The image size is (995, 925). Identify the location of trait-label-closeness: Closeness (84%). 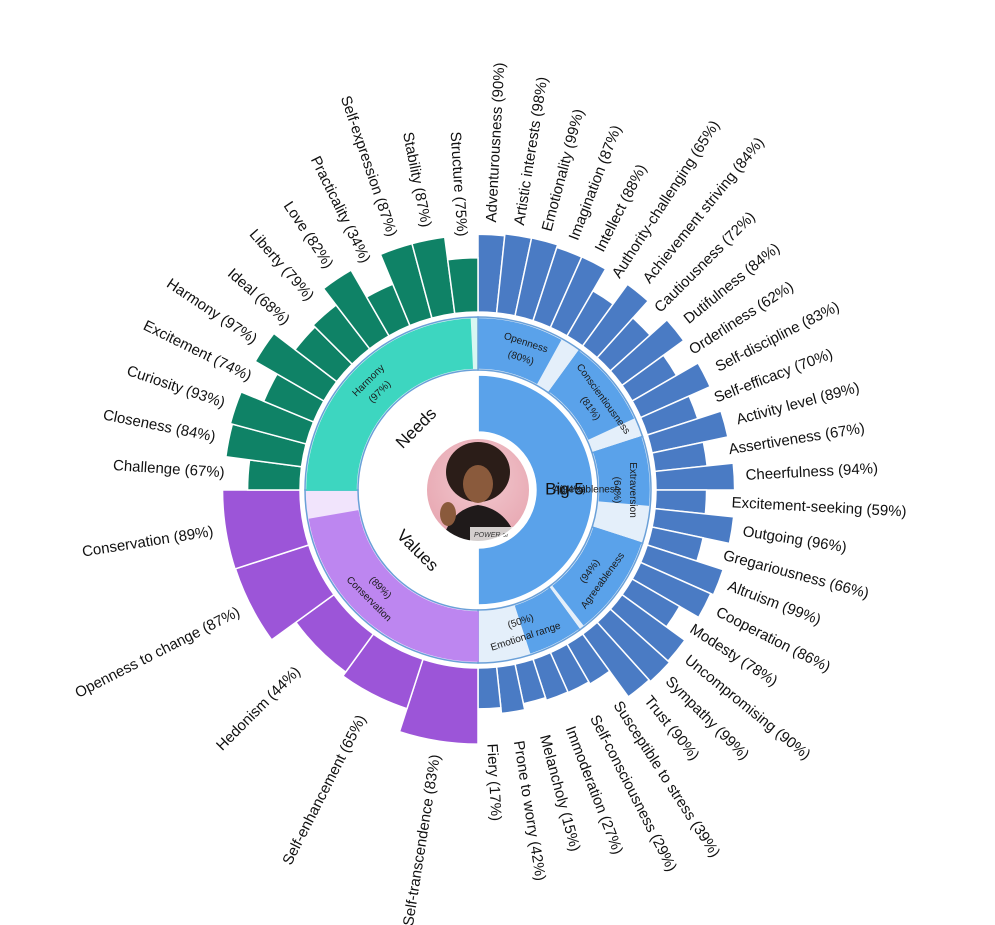
(159, 426).